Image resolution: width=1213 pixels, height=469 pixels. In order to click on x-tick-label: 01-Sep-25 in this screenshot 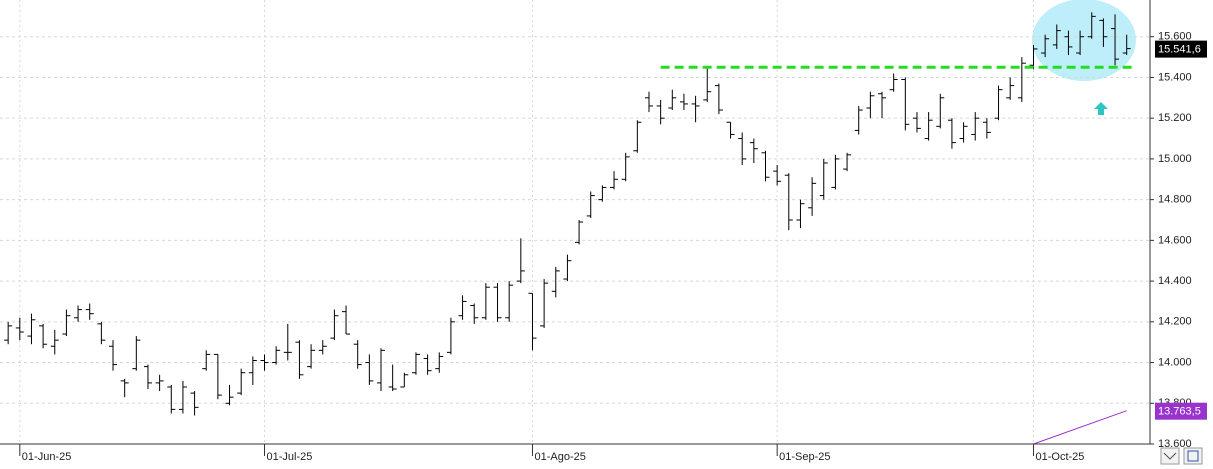, I will do `click(804, 457)`.